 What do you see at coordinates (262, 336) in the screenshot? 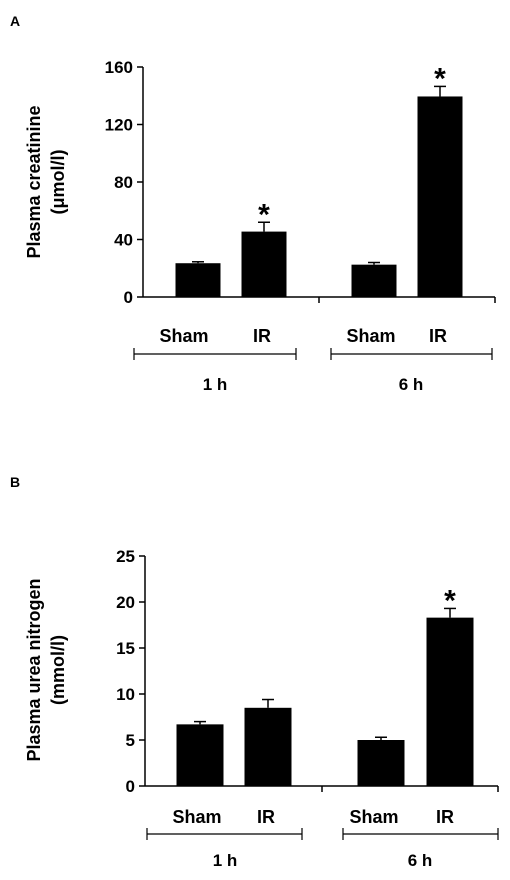
I see `panel-a-cat-ir-1h: IR` at bounding box center [262, 336].